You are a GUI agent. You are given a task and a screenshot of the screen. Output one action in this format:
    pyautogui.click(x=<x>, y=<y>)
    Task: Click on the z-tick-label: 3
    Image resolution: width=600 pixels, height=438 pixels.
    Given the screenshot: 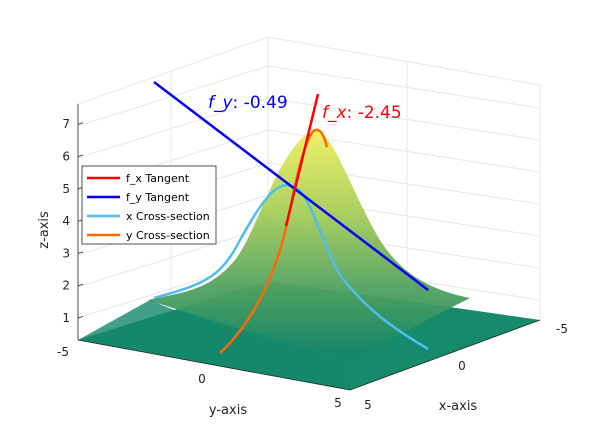 What is the action you would take?
    pyautogui.click(x=66, y=253)
    